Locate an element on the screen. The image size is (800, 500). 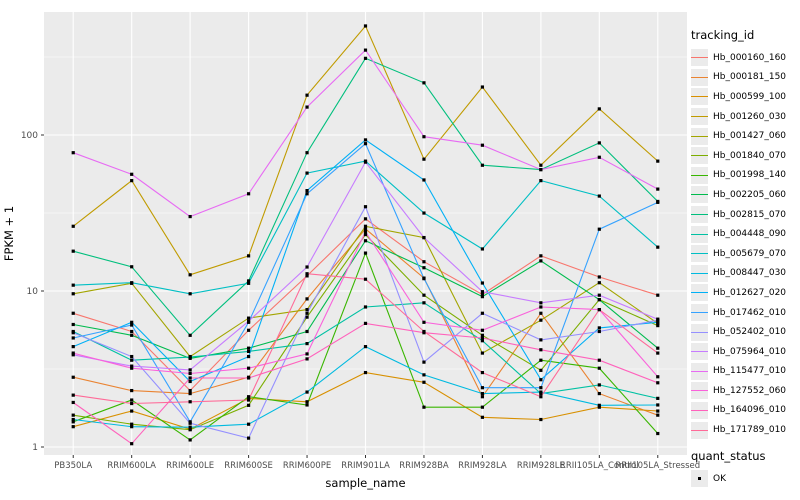
legend-label: Hb_002205_060 is located at coordinates (750, 194).